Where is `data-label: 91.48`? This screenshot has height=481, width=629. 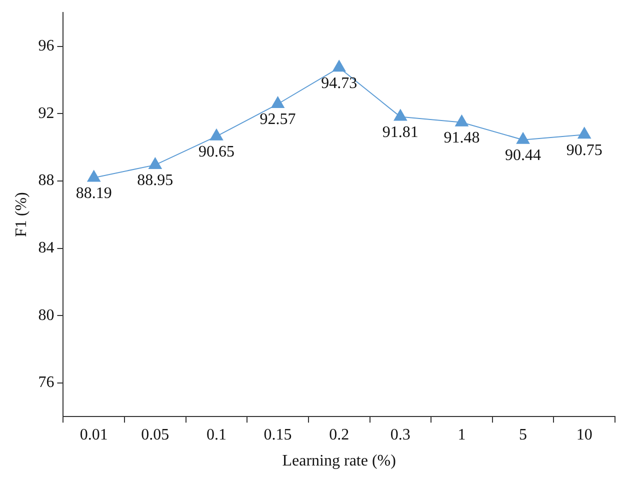
data-label: 91.48 is located at coordinates (462, 138).